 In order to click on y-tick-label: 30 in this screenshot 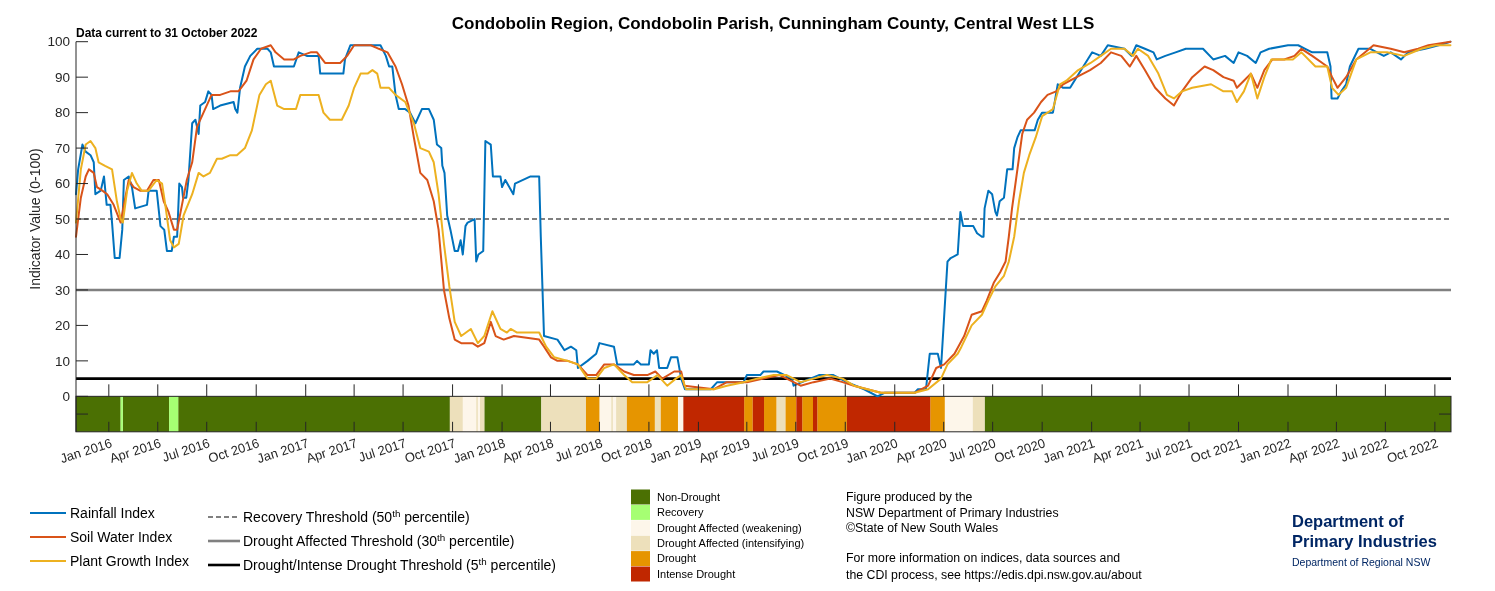, I will do `click(62, 290)`.